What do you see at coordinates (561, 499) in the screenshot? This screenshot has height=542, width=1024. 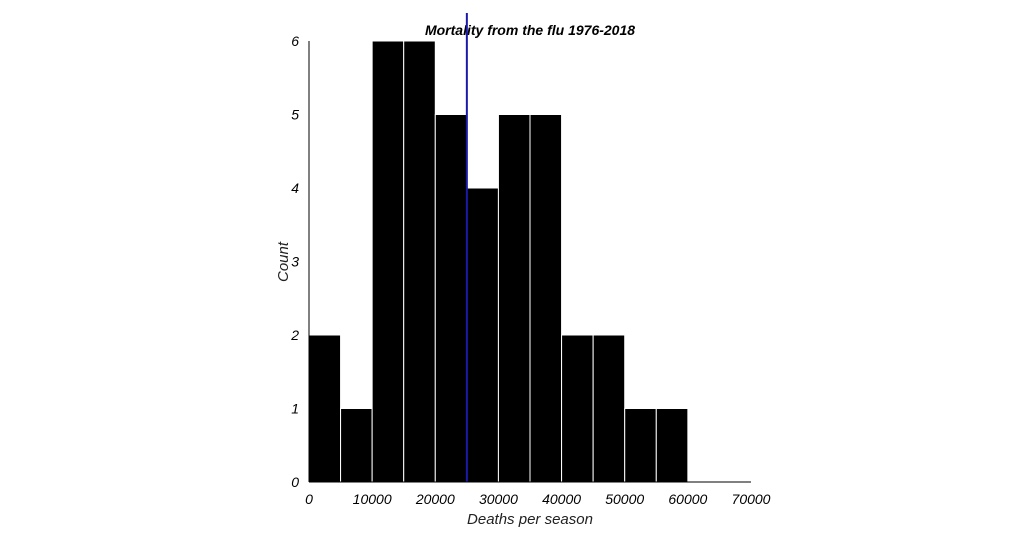 I see `x-tick-label-4: 40000` at bounding box center [561, 499].